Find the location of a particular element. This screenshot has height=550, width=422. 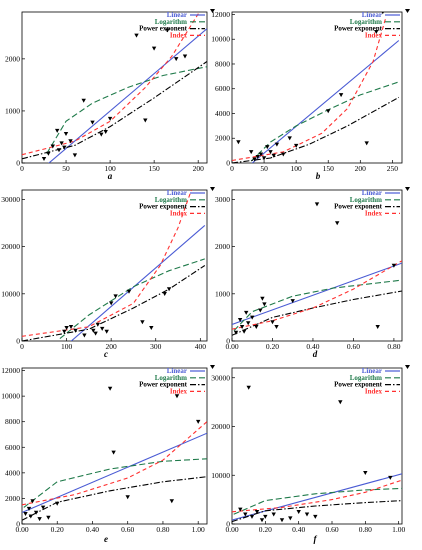

y-tick-label: 12000 is located at coordinates (220, 14).